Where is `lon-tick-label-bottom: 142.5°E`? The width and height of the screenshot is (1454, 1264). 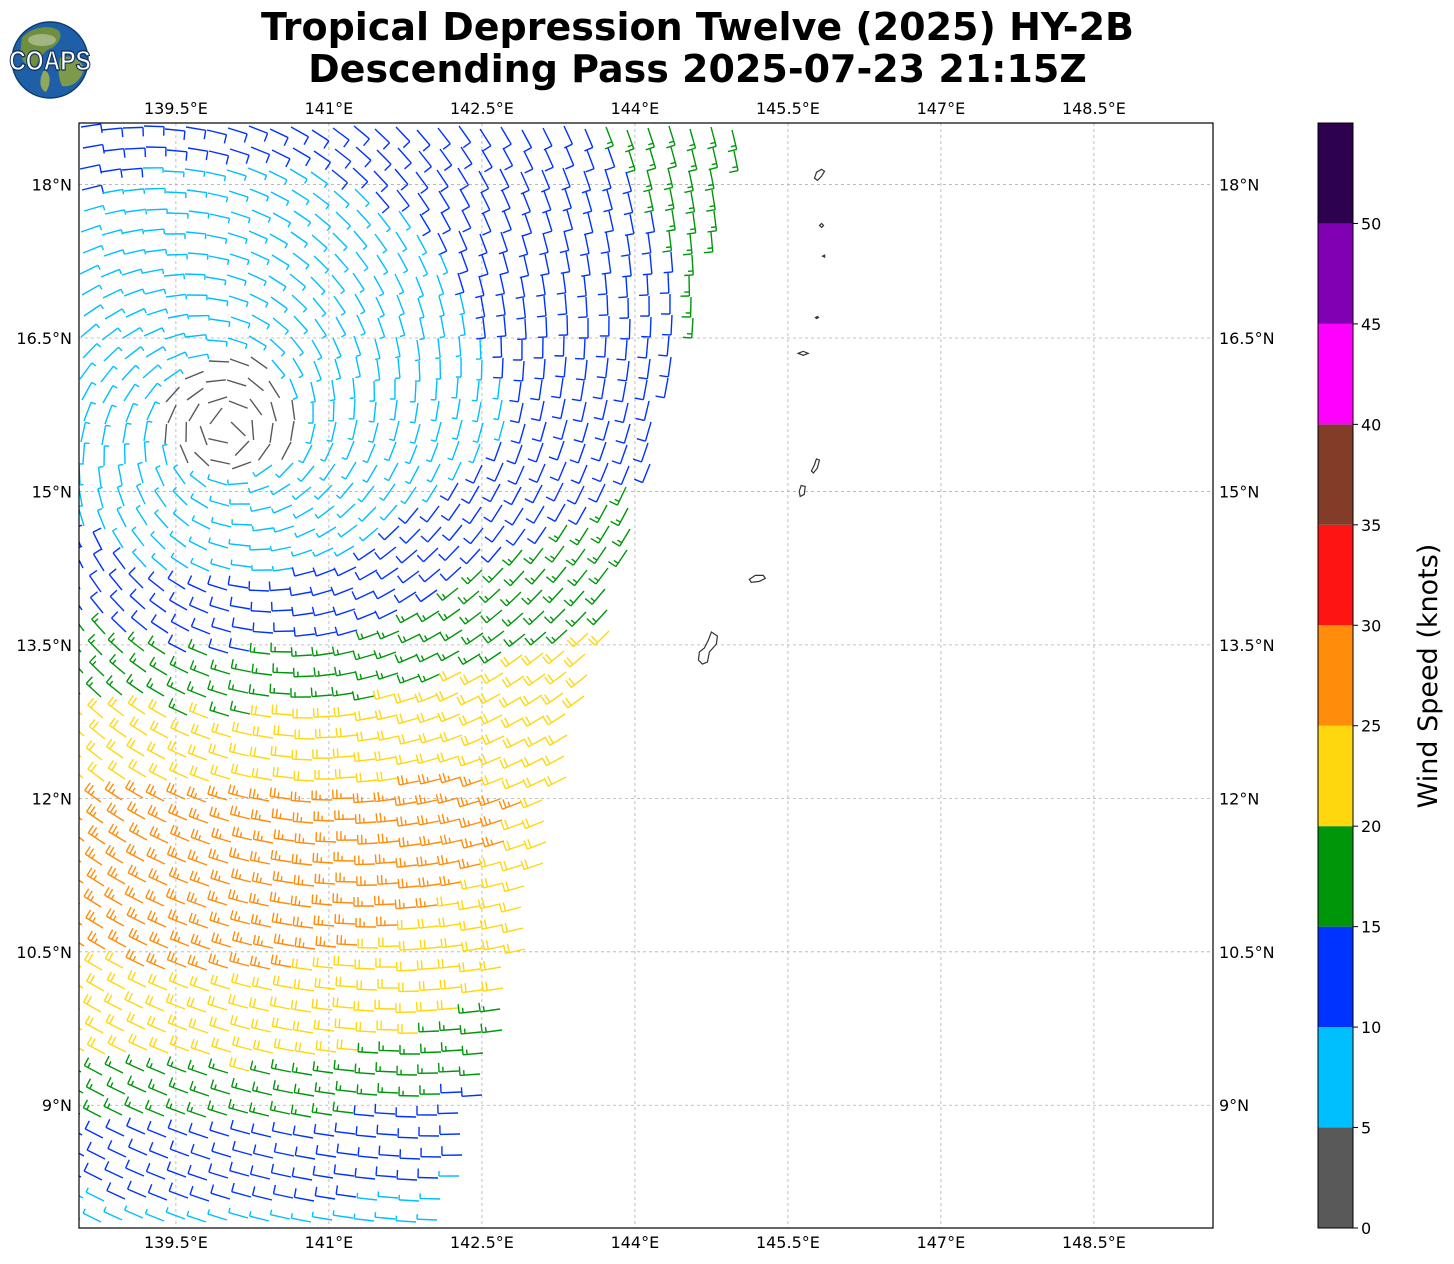
lon-tick-label-bottom: 142.5°E is located at coordinates (482, 1242).